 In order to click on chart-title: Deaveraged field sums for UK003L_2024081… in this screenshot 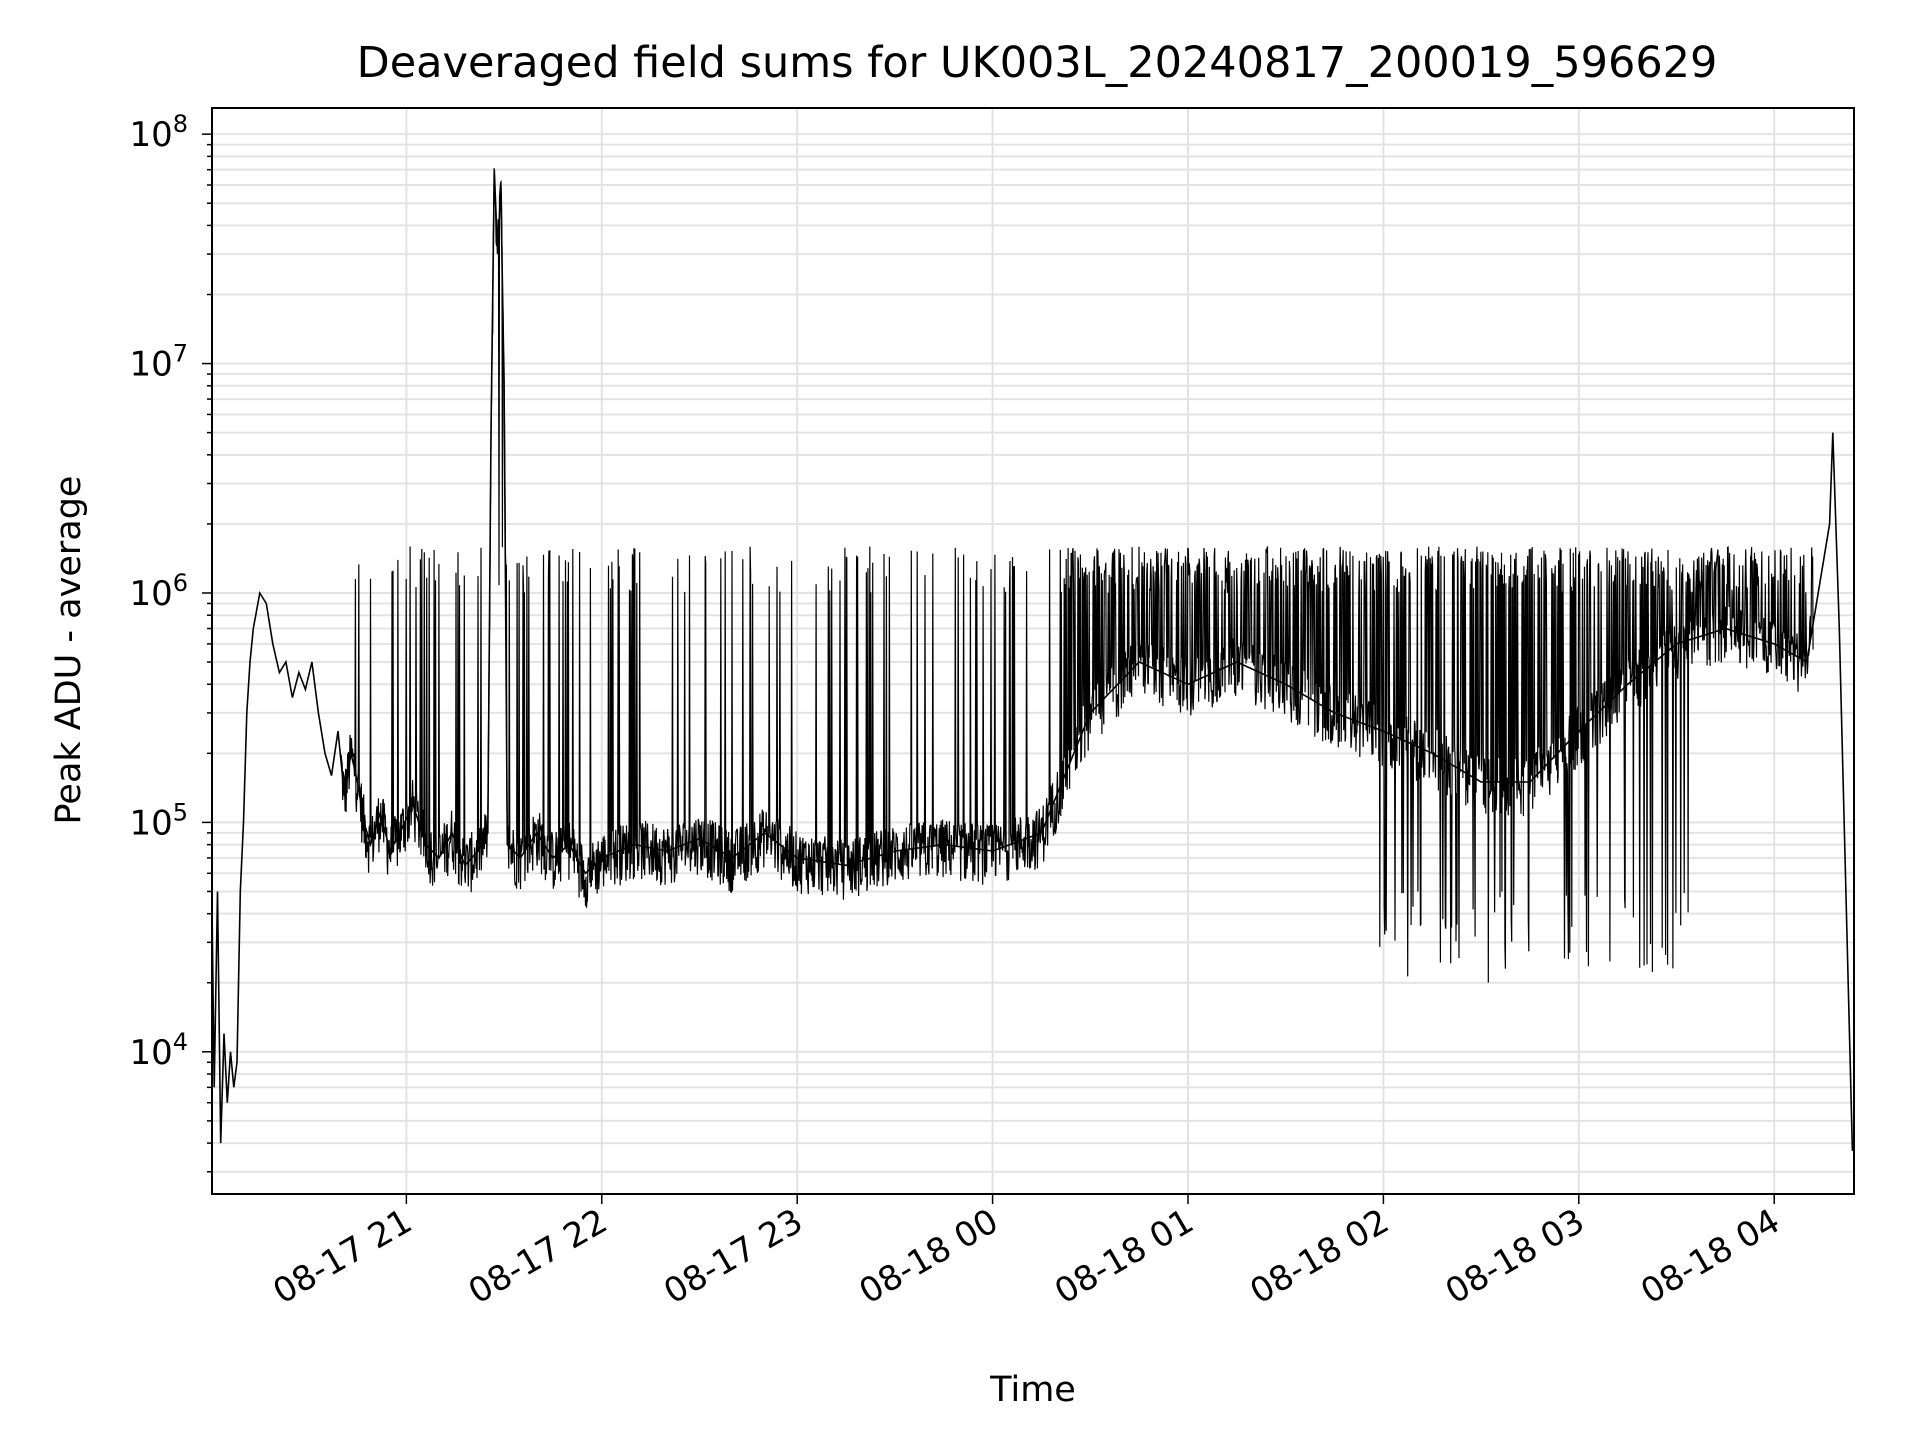, I will do `click(1037, 63)`.